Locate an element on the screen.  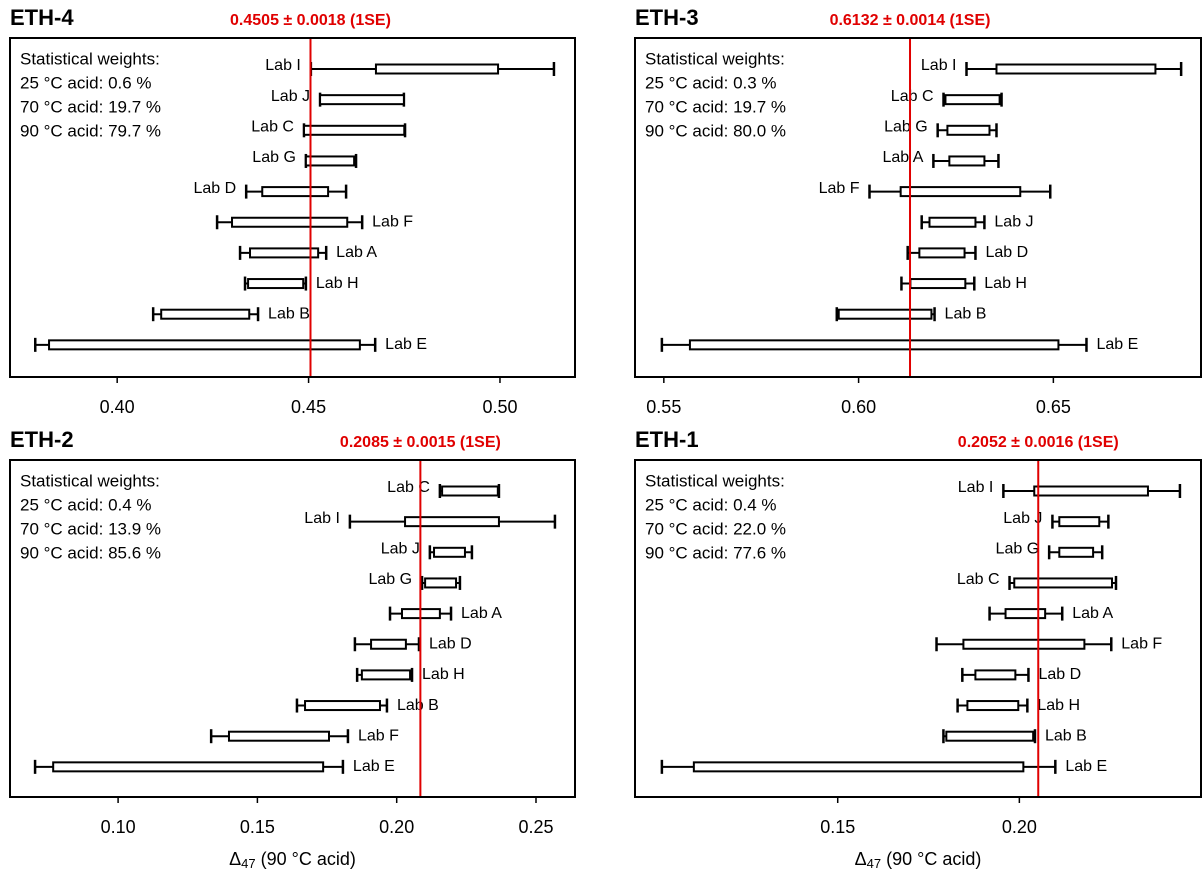
mean-label: 0.4505 ± 0.0018 (1SE) is located at coordinates (310, 20).